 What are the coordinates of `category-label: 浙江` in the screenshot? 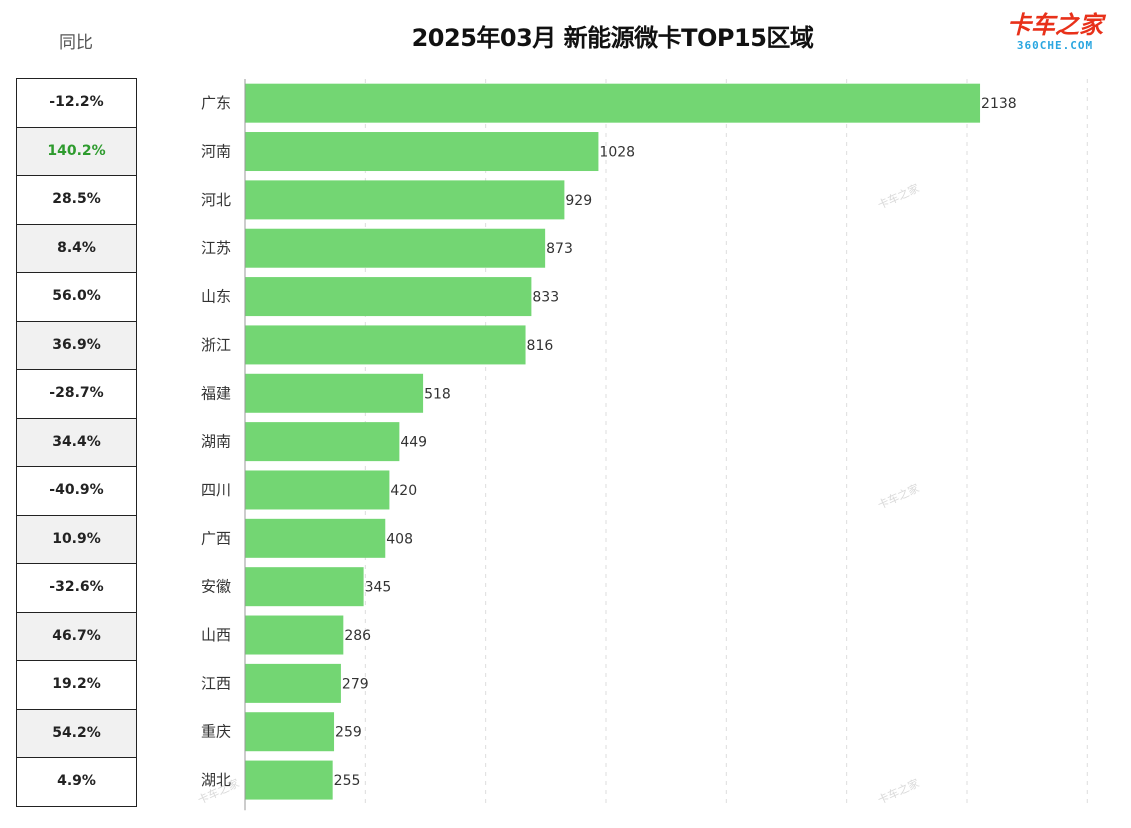 It's located at (216, 345).